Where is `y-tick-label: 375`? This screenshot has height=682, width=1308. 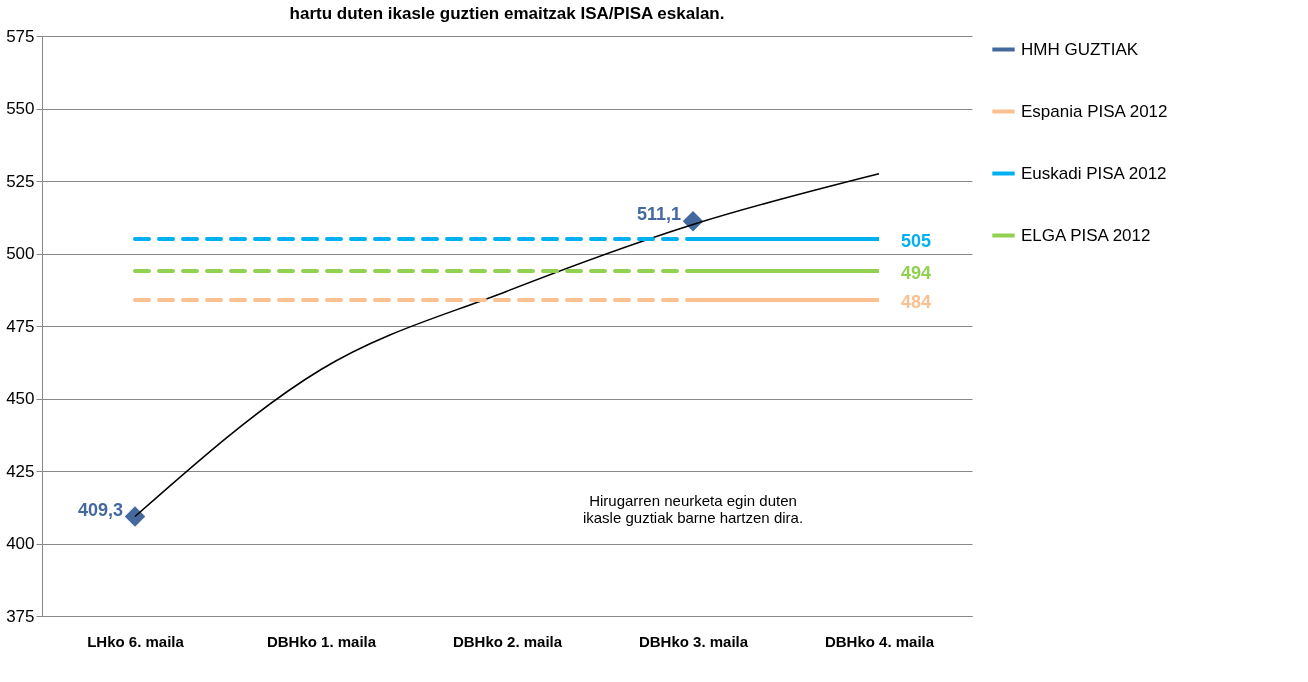 y-tick-label: 375 is located at coordinates (20, 616).